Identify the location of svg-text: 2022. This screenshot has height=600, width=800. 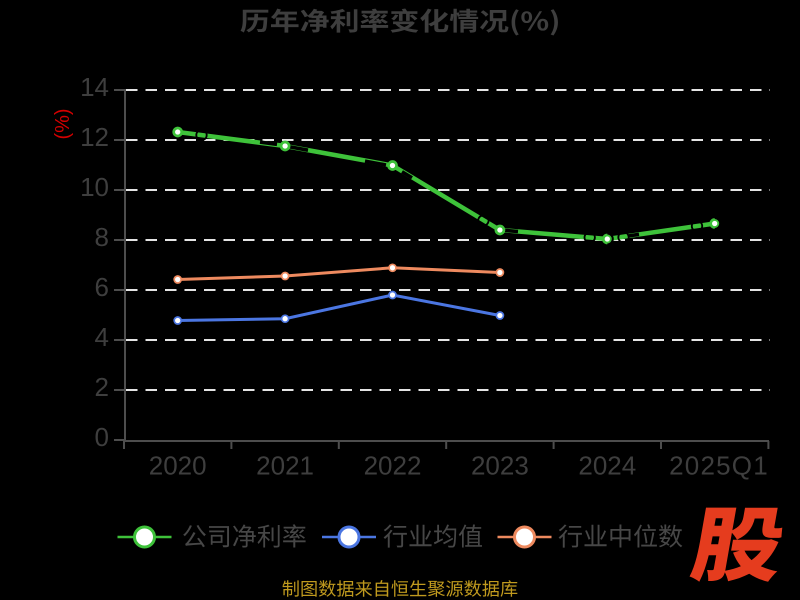
(393, 466).